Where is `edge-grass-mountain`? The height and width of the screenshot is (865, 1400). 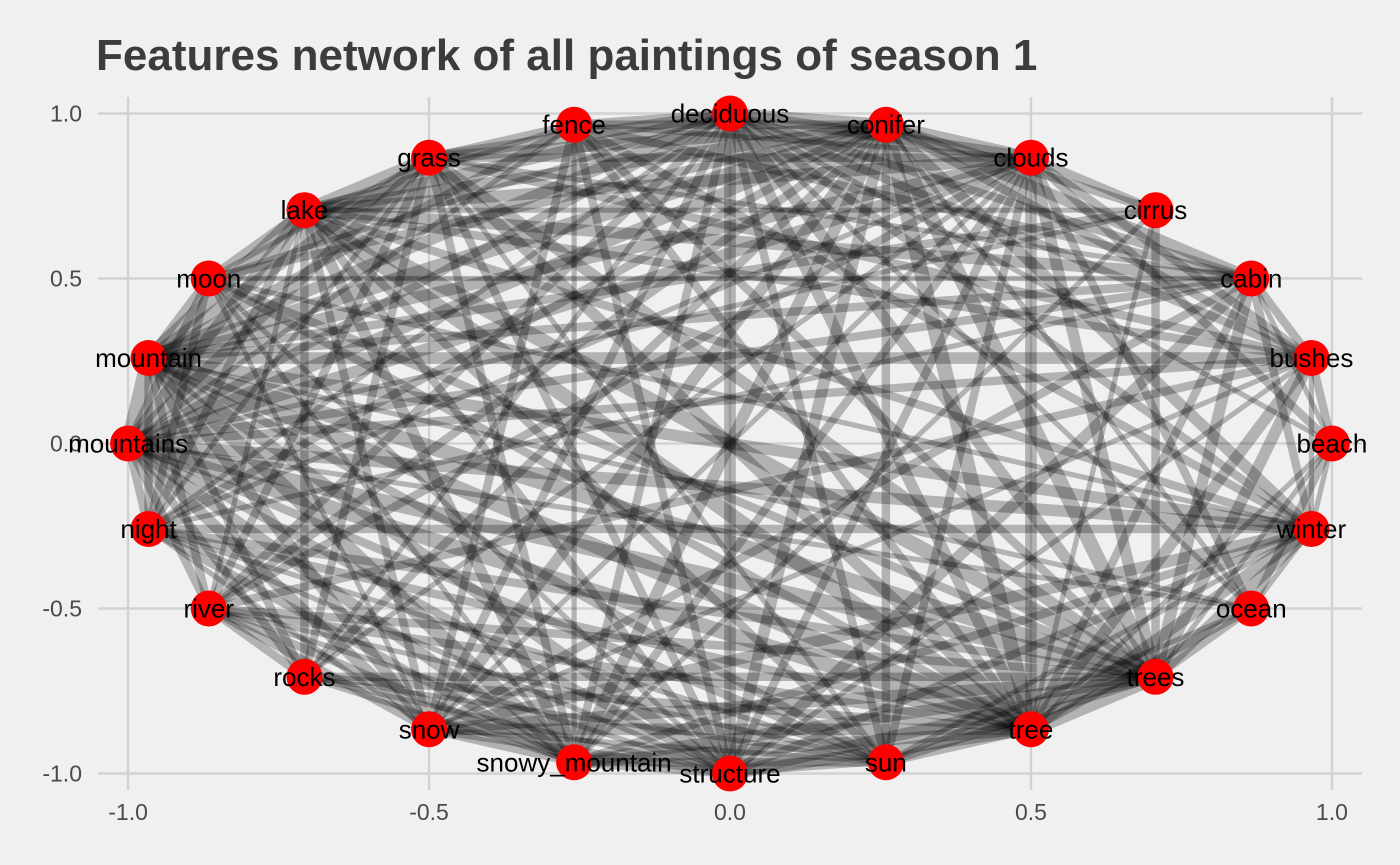
edge-grass-mountain is located at coordinates (289, 258).